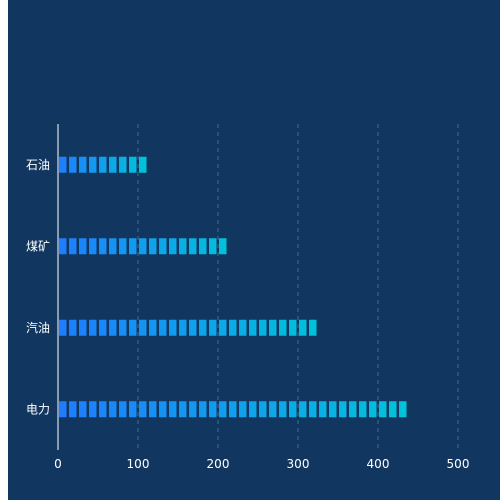 The image size is (500, 500). What do you see at coordinates (38, 246) in the screenshot?
I see `category-label: 煤矿` at bounding box center [38, 246].